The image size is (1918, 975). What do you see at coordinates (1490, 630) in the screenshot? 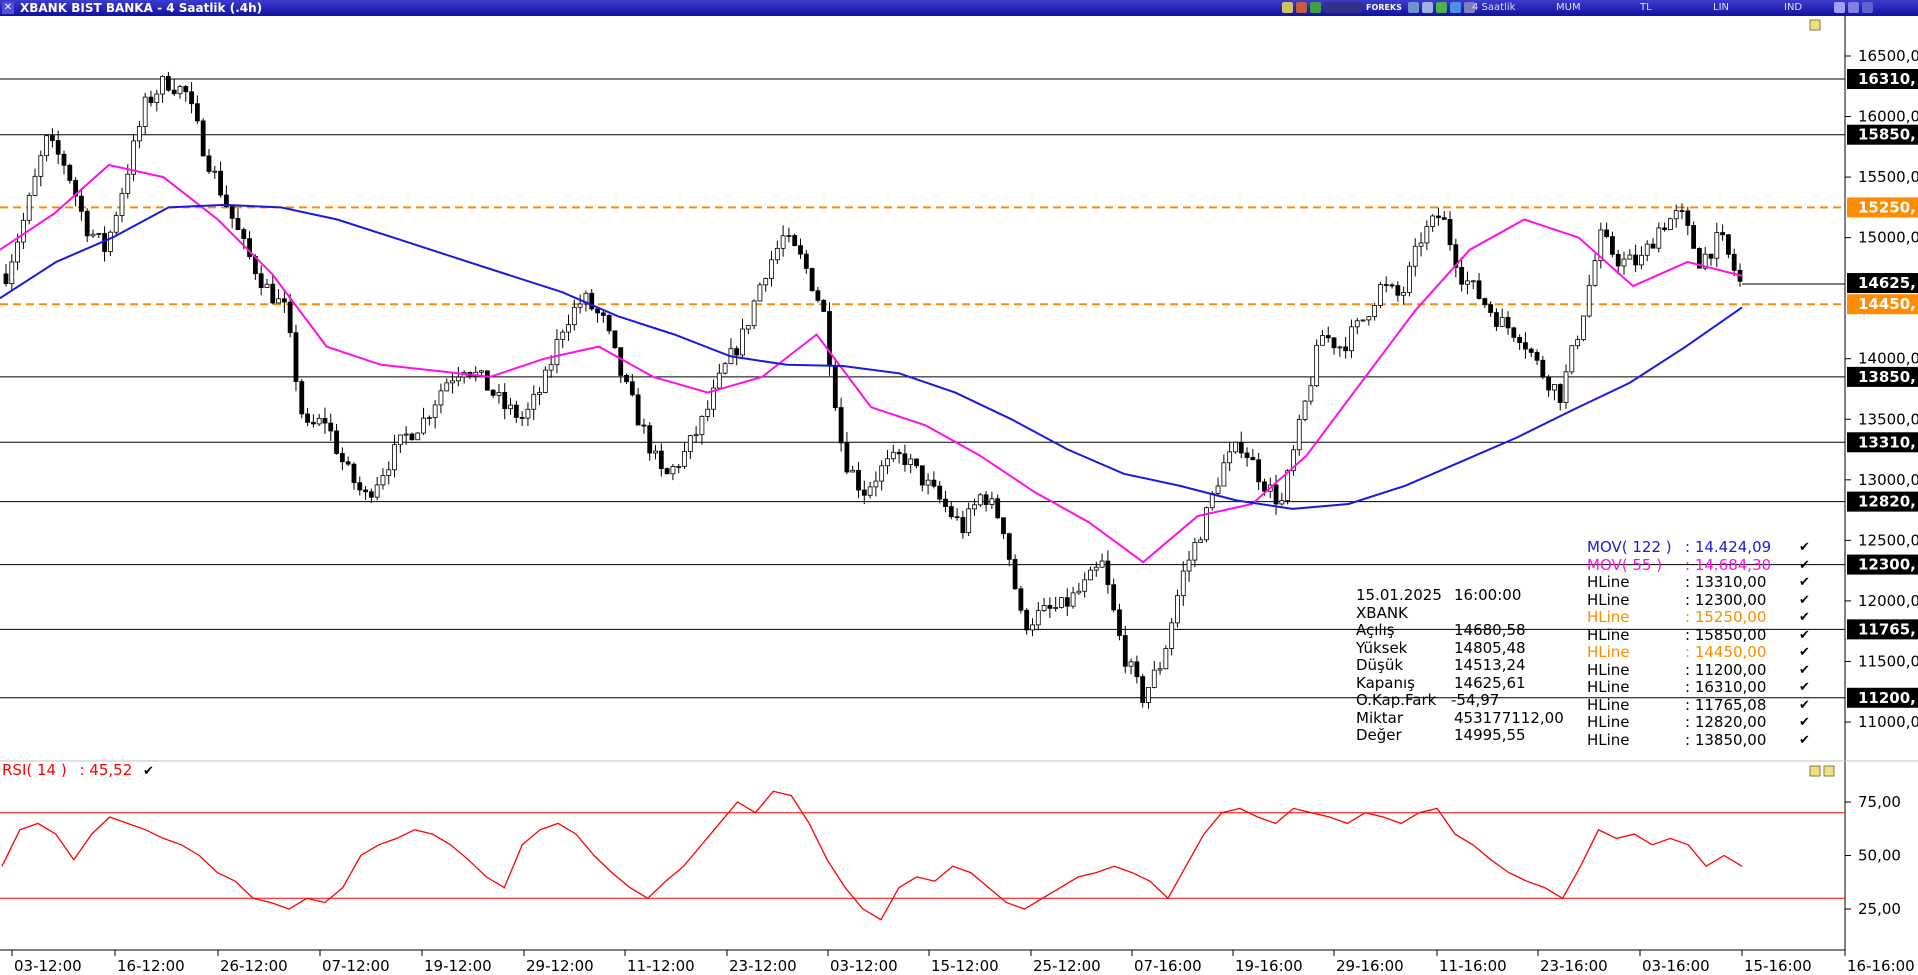
I see `info-value: 14680,58` at bounding box center [1490, 630].